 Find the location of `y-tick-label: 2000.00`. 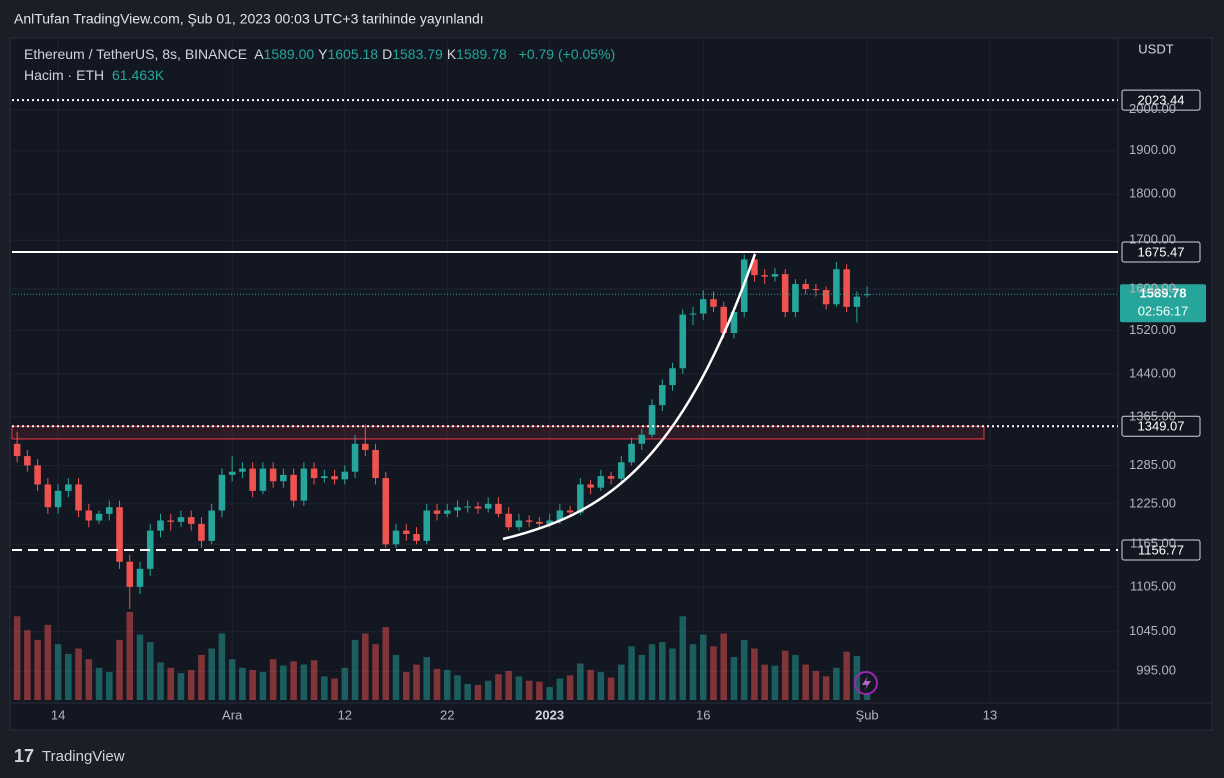

y-tick-label: 2000.00 is located at coordinates (1152, 108).